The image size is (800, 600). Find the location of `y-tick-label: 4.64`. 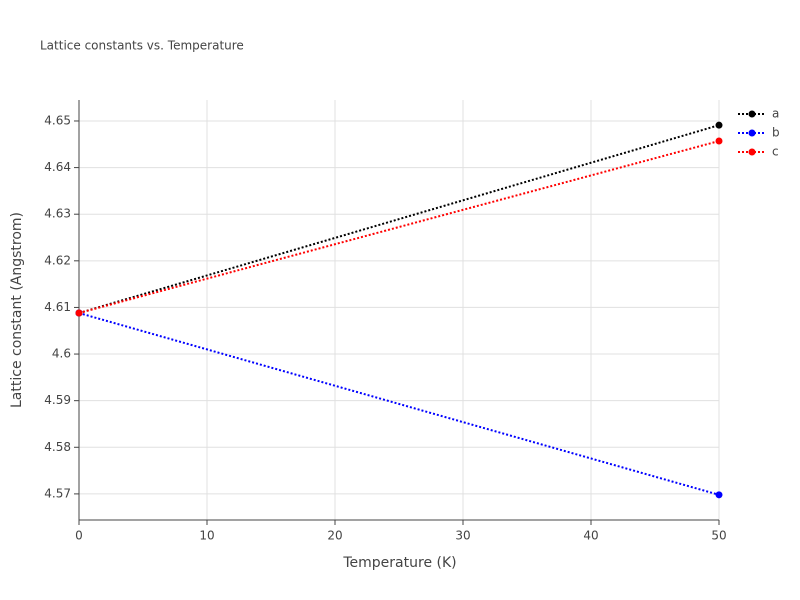

y-tick-label: 4.64 is located at coordinates (57, 167).